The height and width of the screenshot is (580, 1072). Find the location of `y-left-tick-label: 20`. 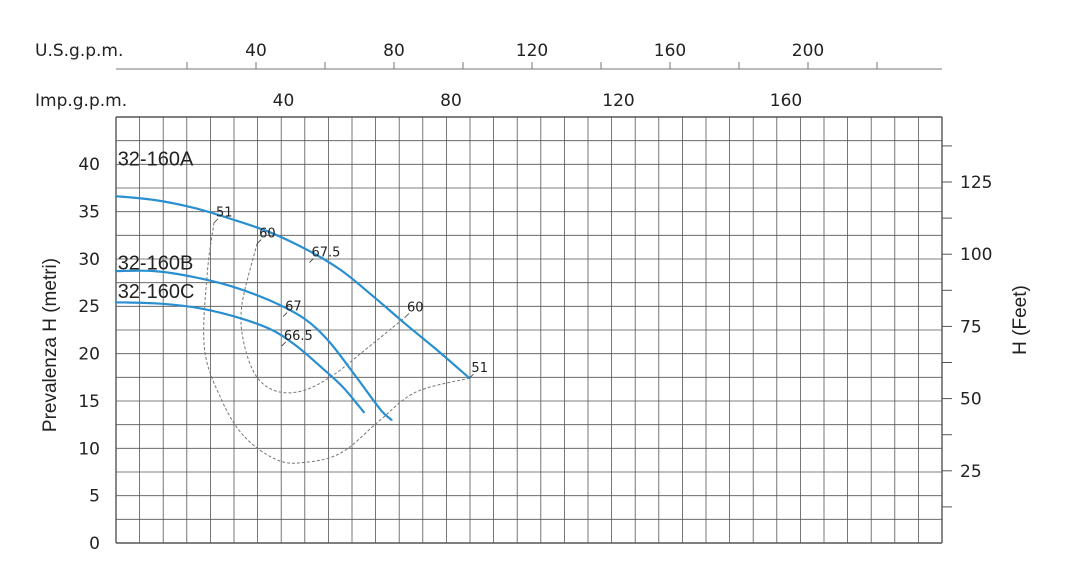

y-left-tick-label: 20 is located at coordinates (89, 355).